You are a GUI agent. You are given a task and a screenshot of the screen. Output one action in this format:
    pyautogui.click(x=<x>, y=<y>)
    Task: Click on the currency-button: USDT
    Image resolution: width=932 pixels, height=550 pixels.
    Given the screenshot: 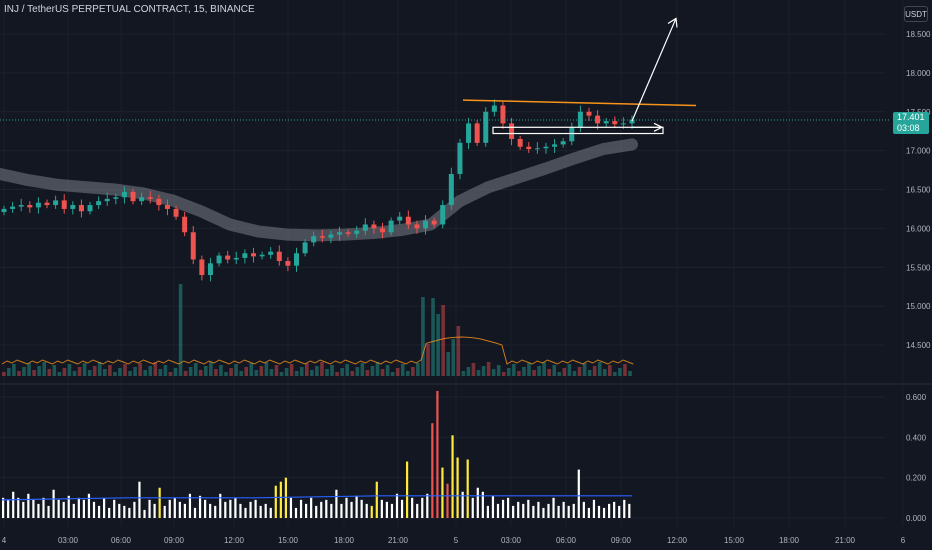 What is the action you would take?
    pyautogui.click(x=916, y=14)
    